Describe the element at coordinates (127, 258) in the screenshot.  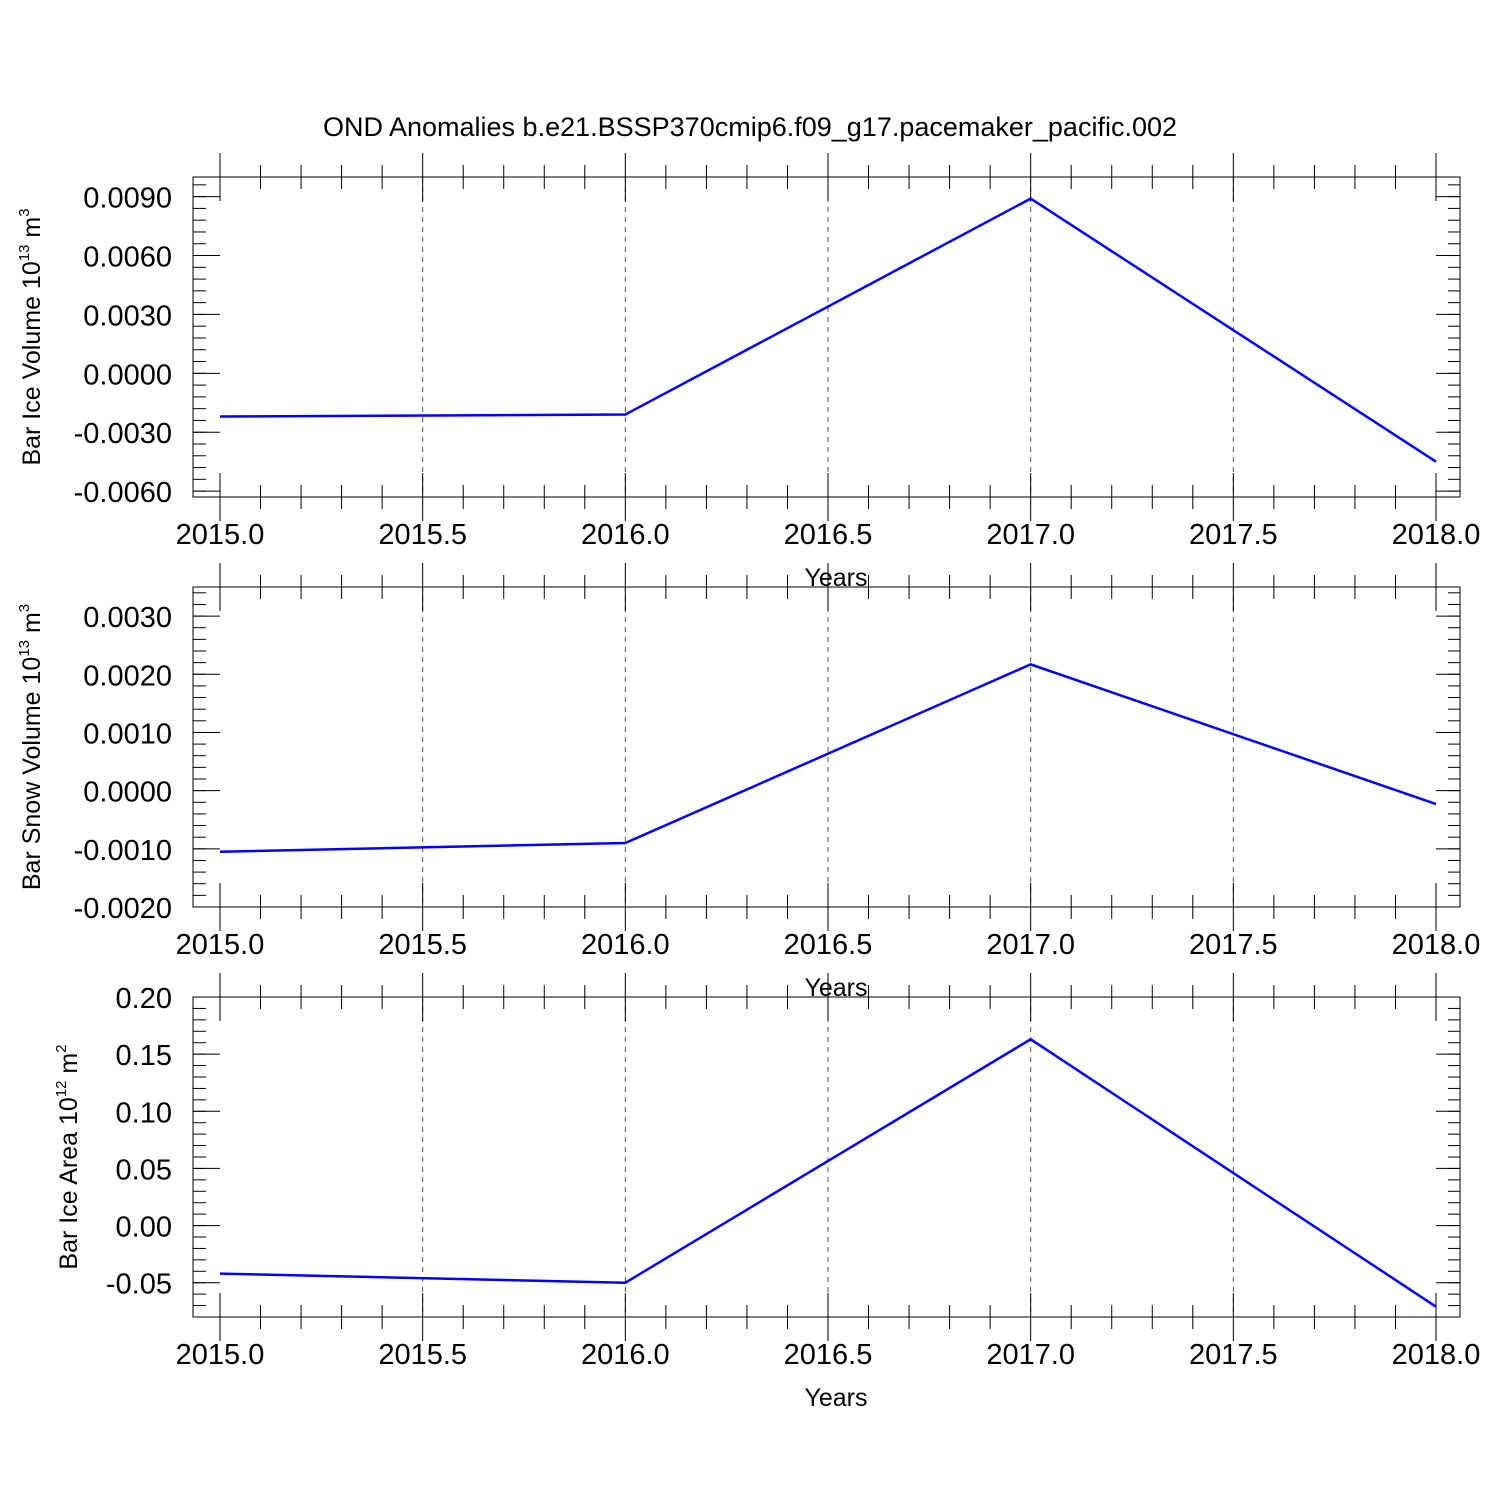
I see `y-tick-label: 0.0060` at that location.